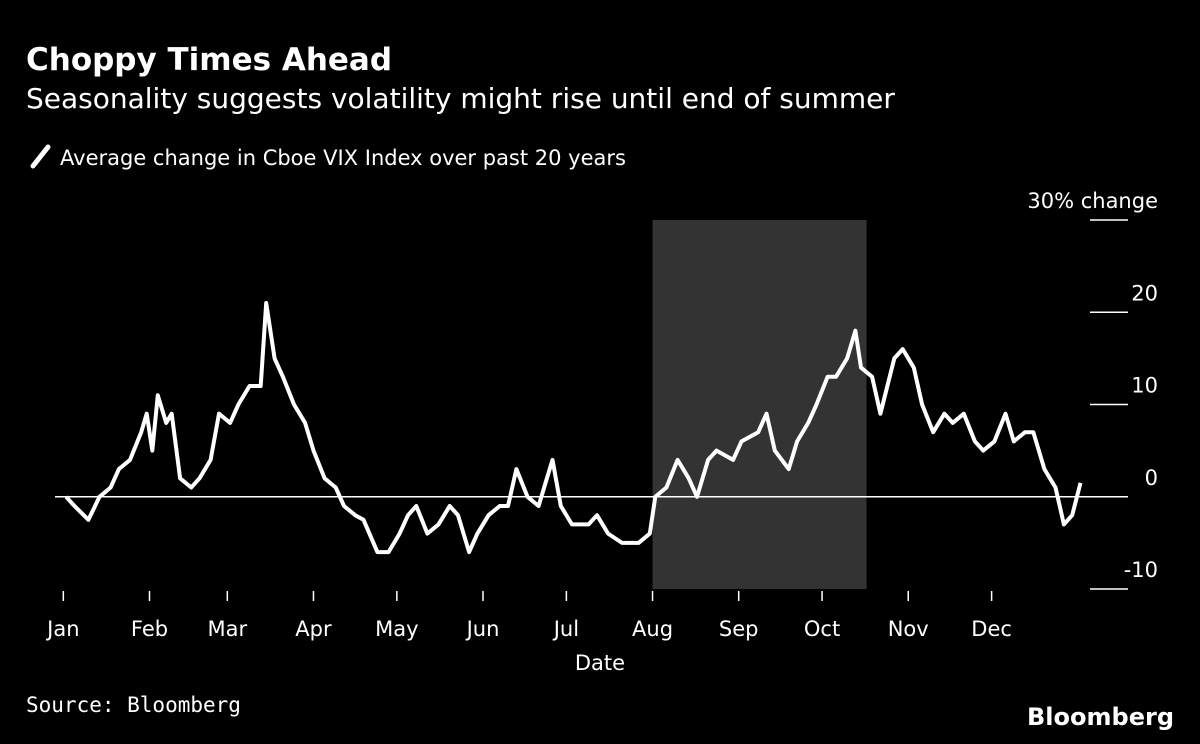  Describe the element at coordinates (209, 60) in the screenshot. I see `chart-title: Choppy Times Ahead` at that location.